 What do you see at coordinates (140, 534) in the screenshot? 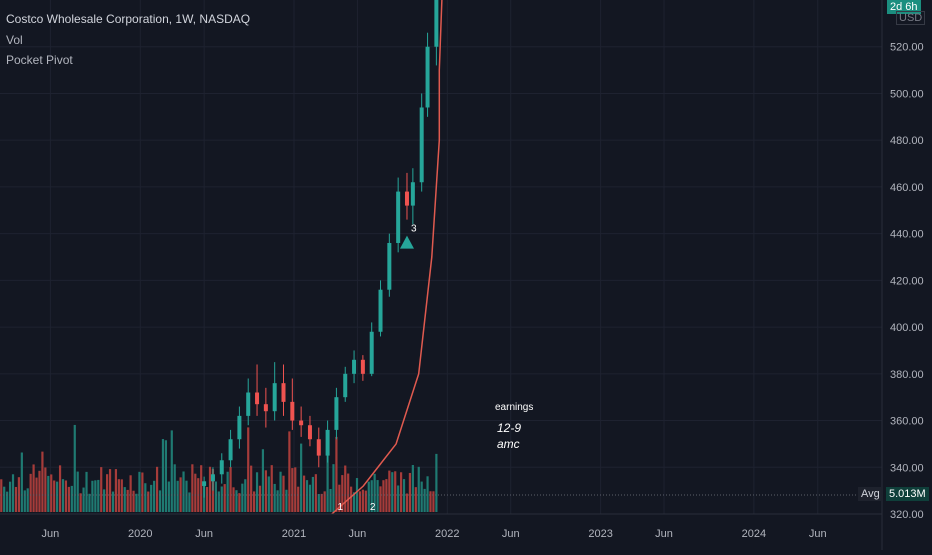
I see `time-tick-label: 2020` at bounding box center [140, 534].